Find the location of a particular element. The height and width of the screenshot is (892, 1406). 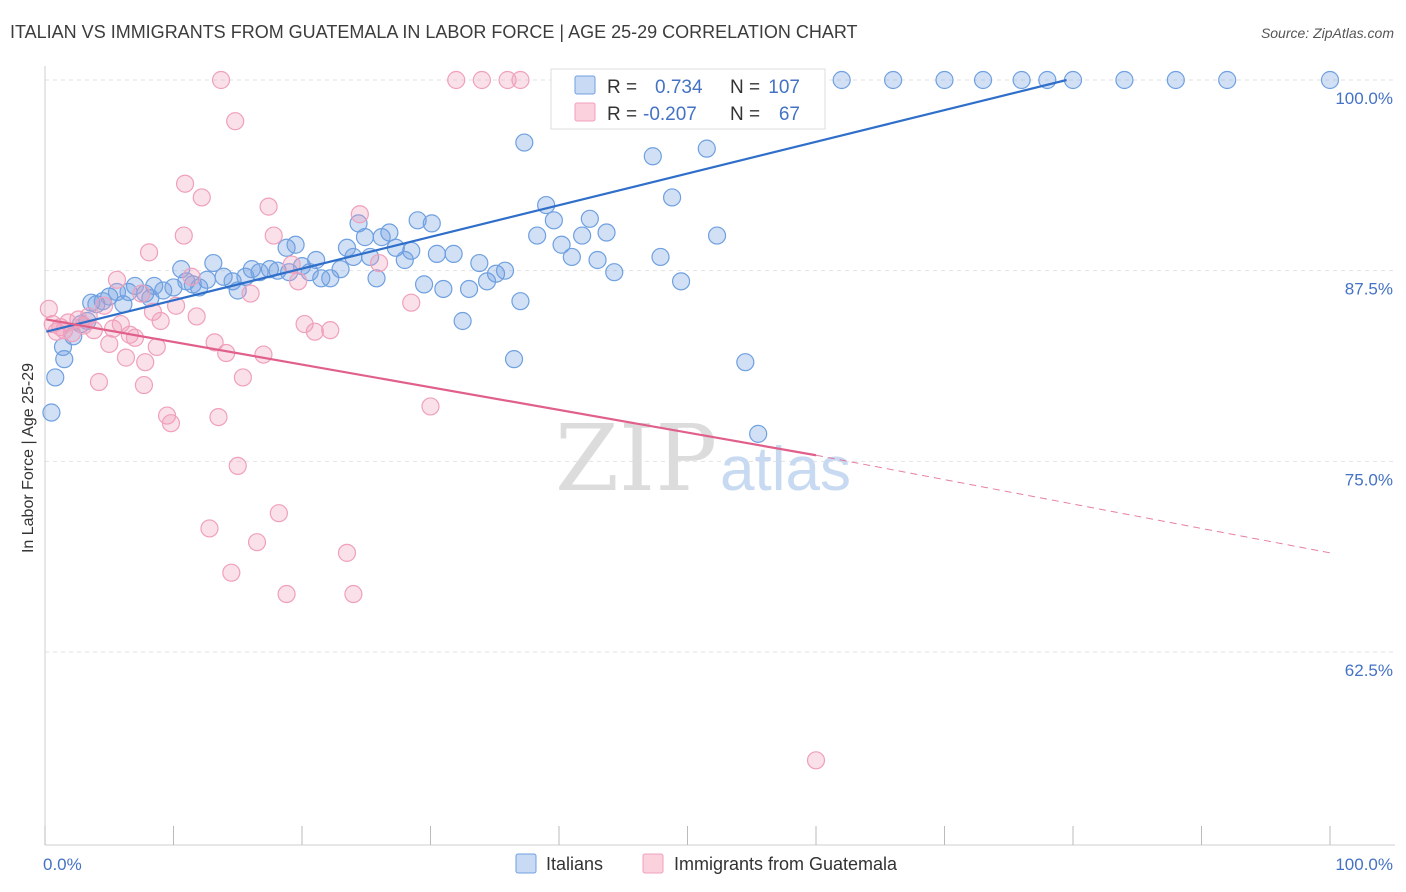

legend-swatch-guatemala is located at coordinates (585, 112).